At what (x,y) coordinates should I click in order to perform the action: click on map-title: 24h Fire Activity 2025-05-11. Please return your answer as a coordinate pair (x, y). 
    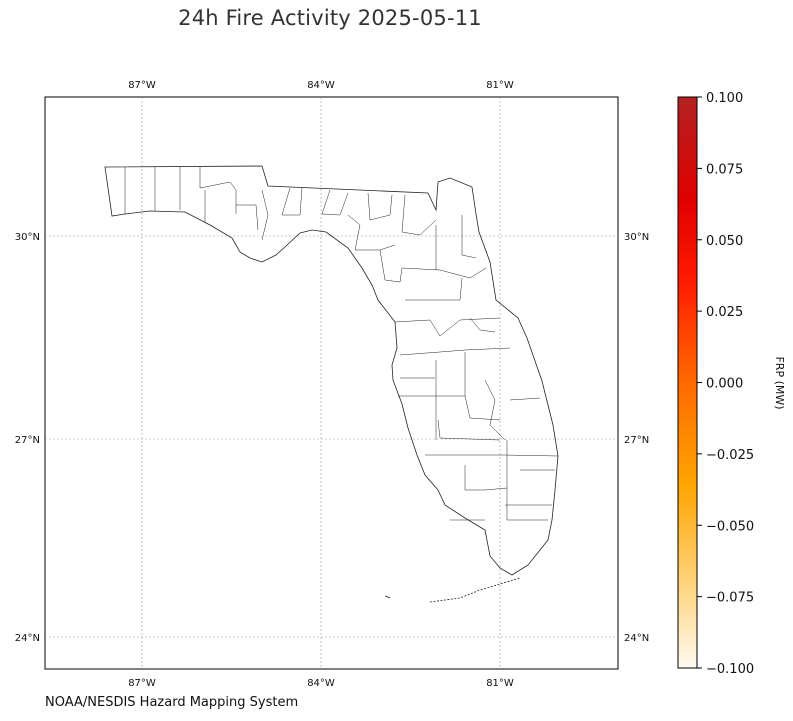
    Looking at the image, I should click on (330, 18).